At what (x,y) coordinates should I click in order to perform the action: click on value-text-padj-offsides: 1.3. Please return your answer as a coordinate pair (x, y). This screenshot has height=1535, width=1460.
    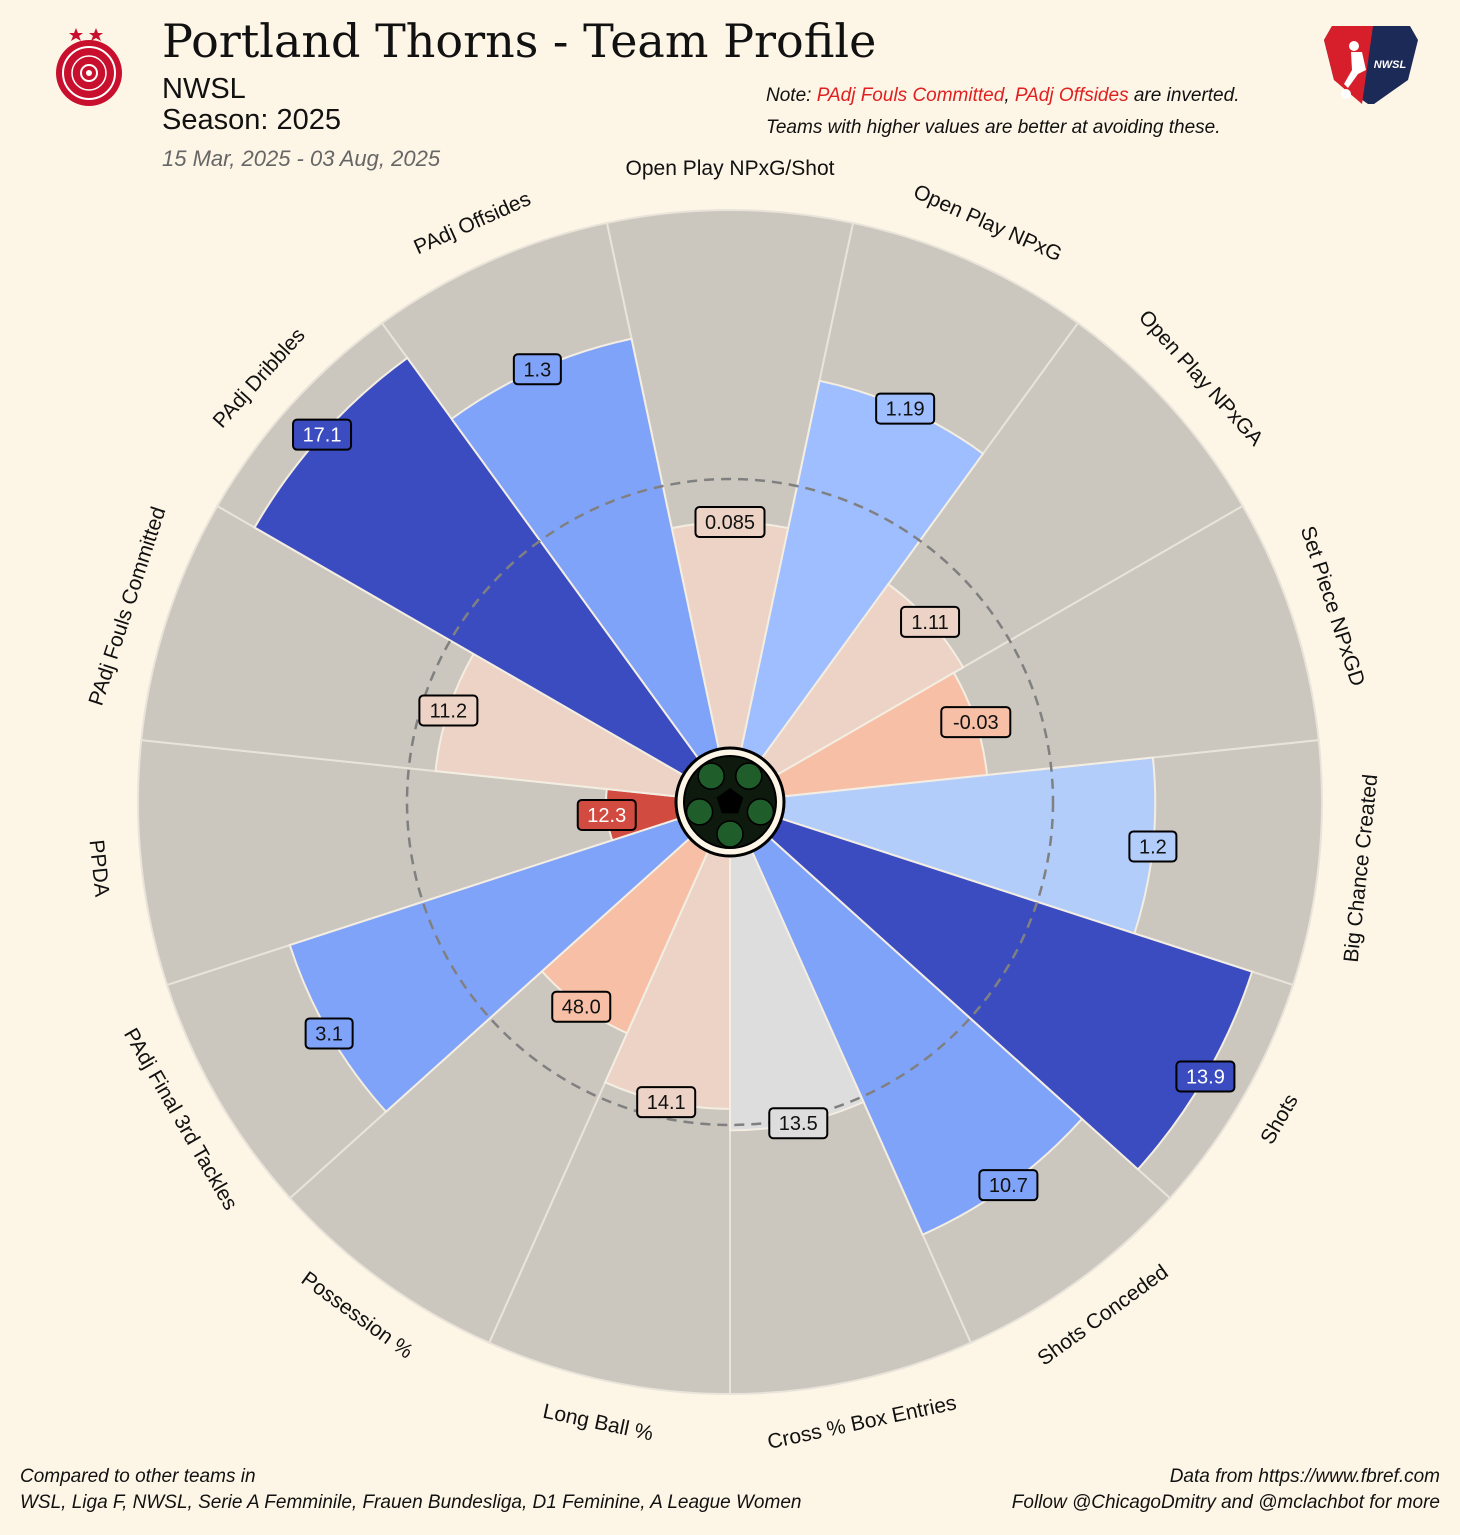
    Looking at the image, I should click on (537, 370).